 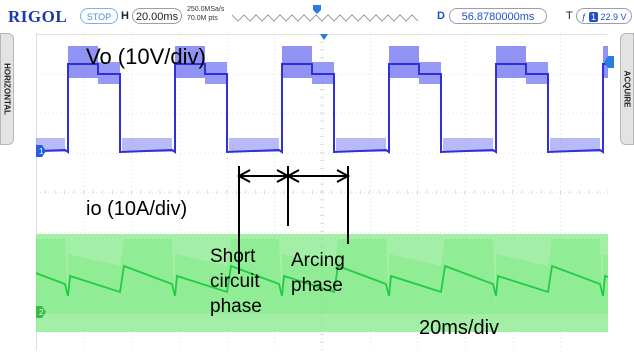 I want to click on trigger-settings: ƒ 1 22.9 V, so click(x=604, y=16).